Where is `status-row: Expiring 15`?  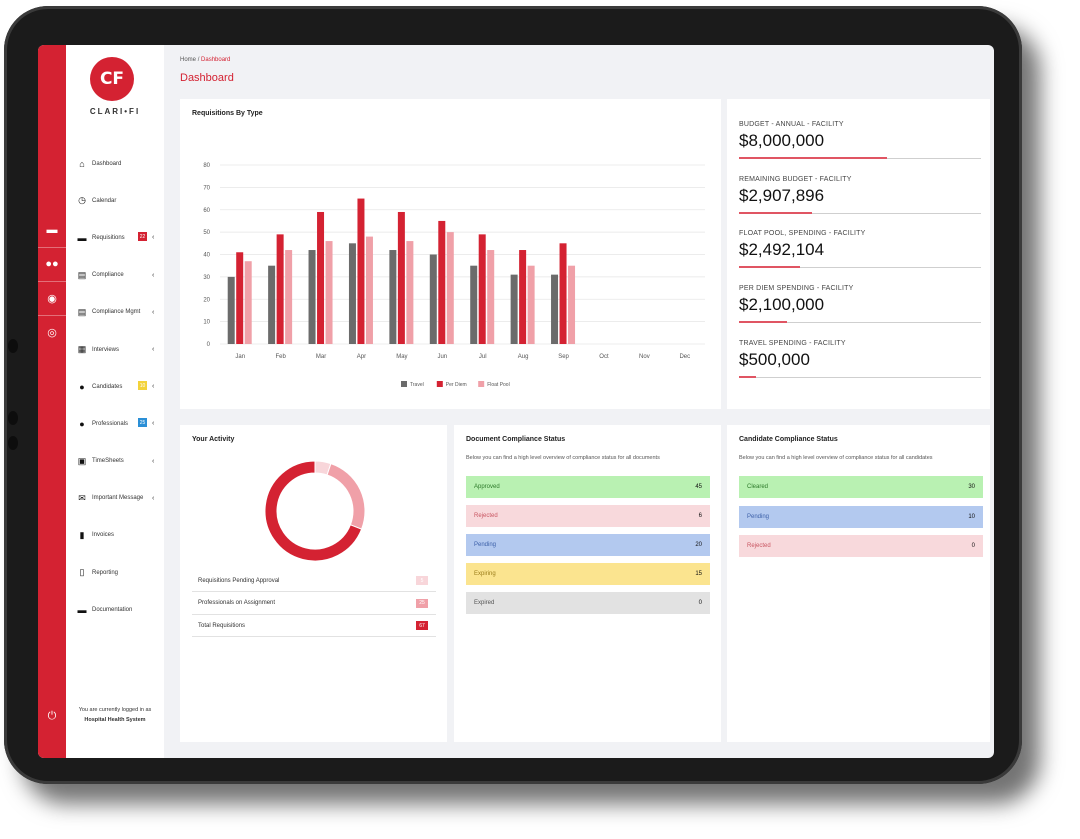 status-row: Expiring 15 is located at coordinates (588, 574).